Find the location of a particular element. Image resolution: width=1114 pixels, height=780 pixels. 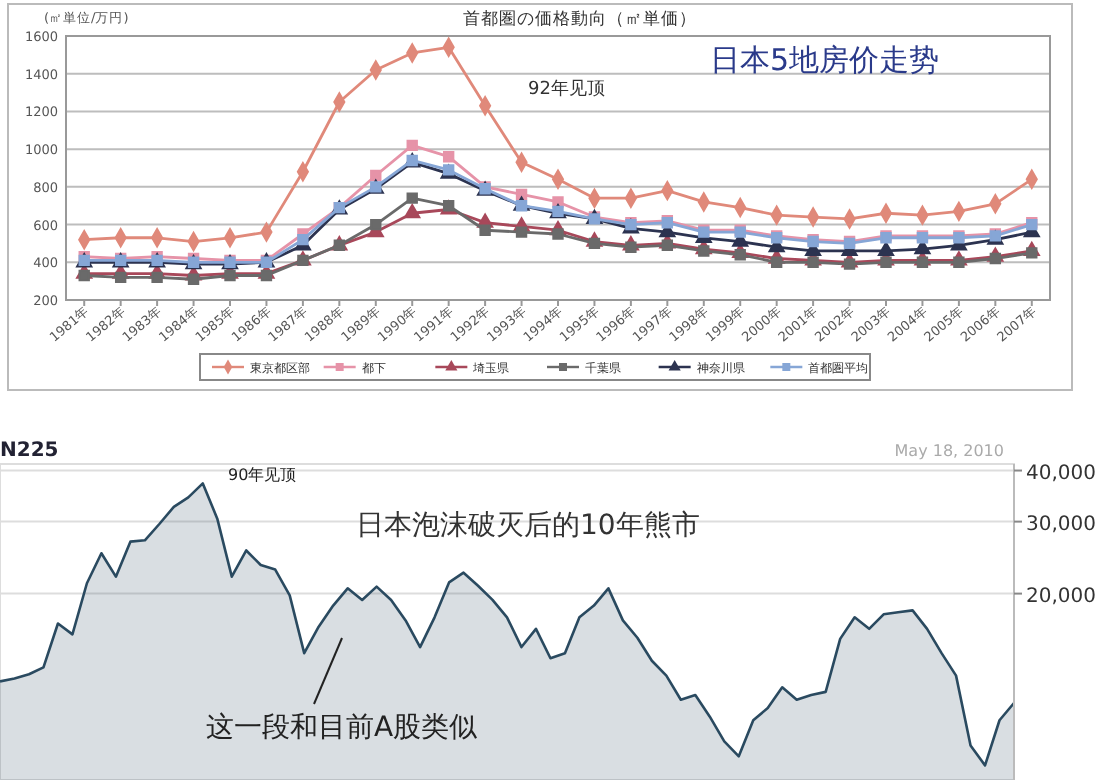

annotation: 这一段和目前A股类似 is located at coordinates (342, 728).